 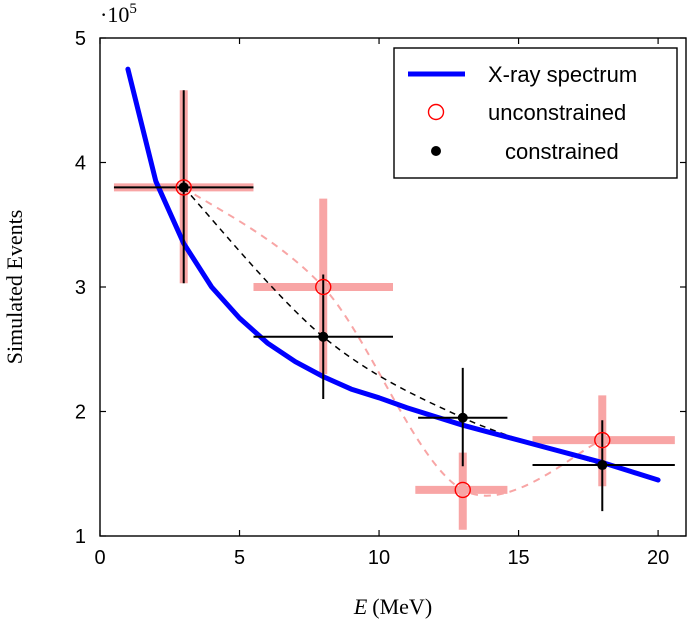 I want to click on legend-label-xray: X-ray spectrum, so click(x=562, y=74).